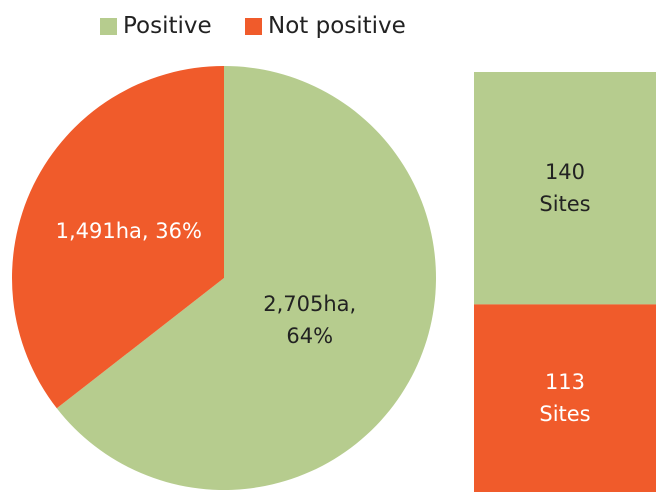 The height and width of the screenshot is (492, 656). Describe the element at coordinates (310, 319) in the screenshot. I see `slice-label: 2,705ha, 64%` at that location.